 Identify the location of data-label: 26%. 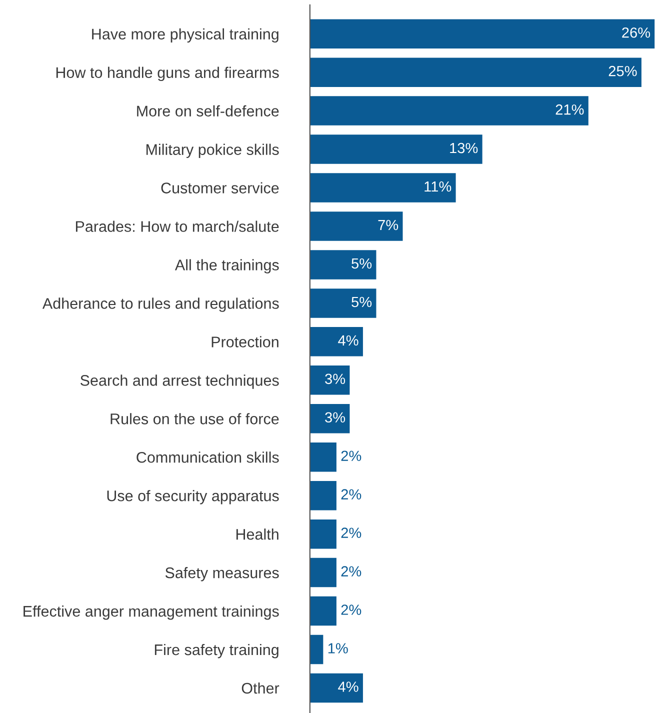
(636, 32).